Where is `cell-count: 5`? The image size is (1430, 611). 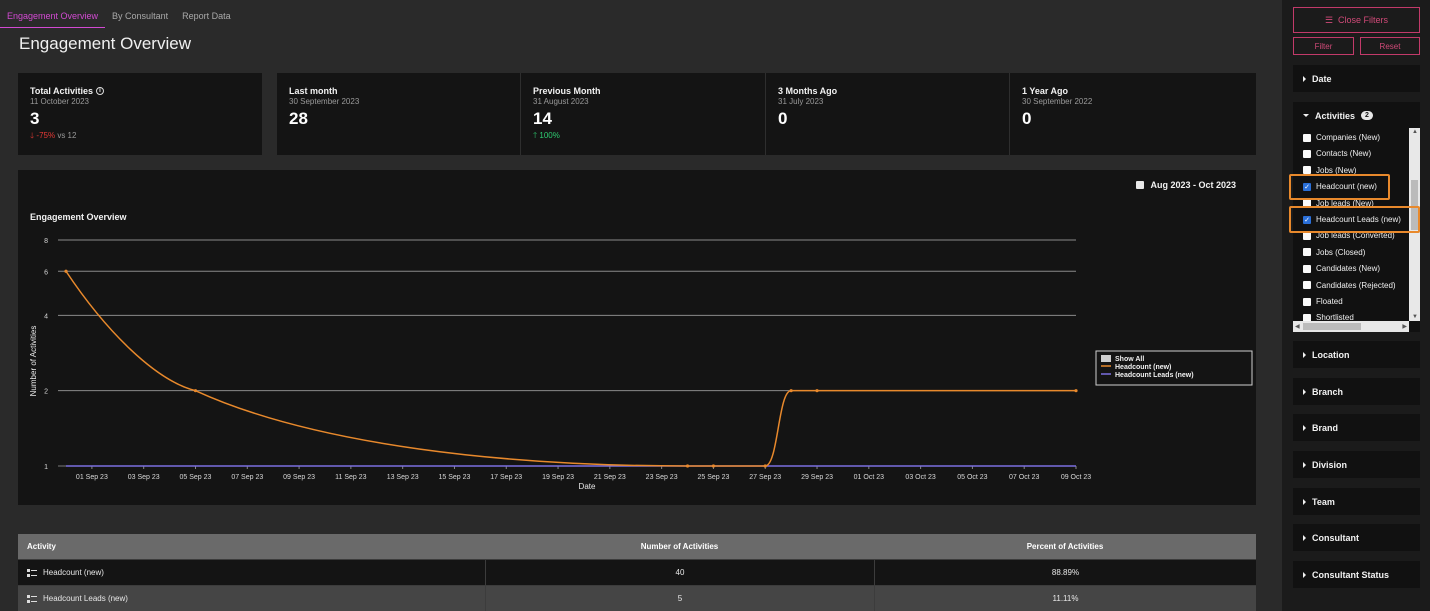
cell-count: 5 is located at coordinates (679, 598).